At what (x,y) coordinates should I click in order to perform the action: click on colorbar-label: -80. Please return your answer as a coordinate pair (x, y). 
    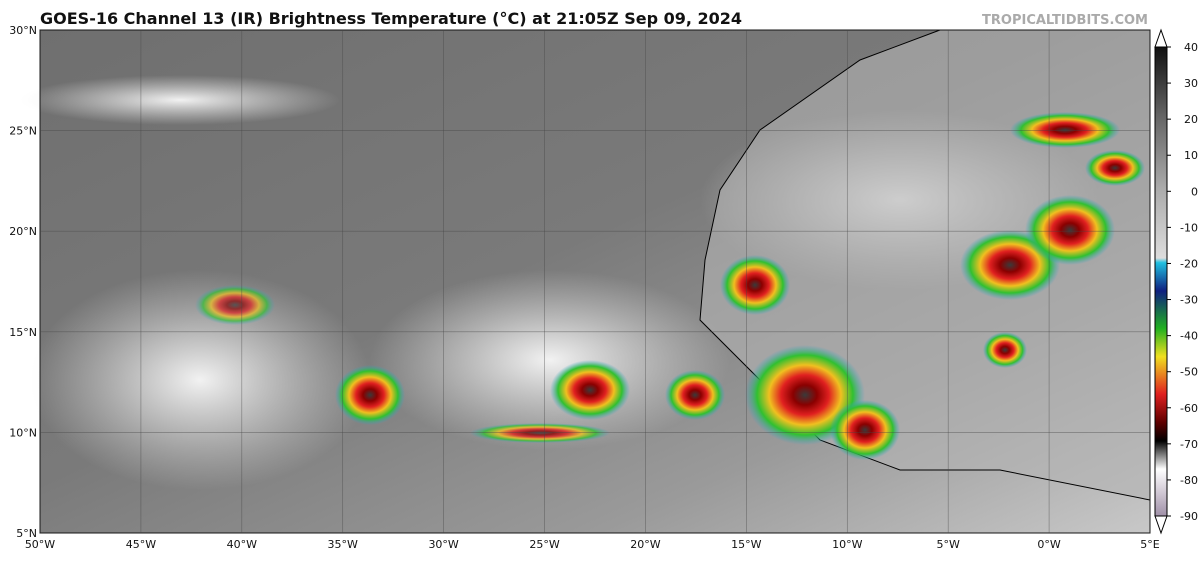
    Looking at the image, I should click on (1189, 480).